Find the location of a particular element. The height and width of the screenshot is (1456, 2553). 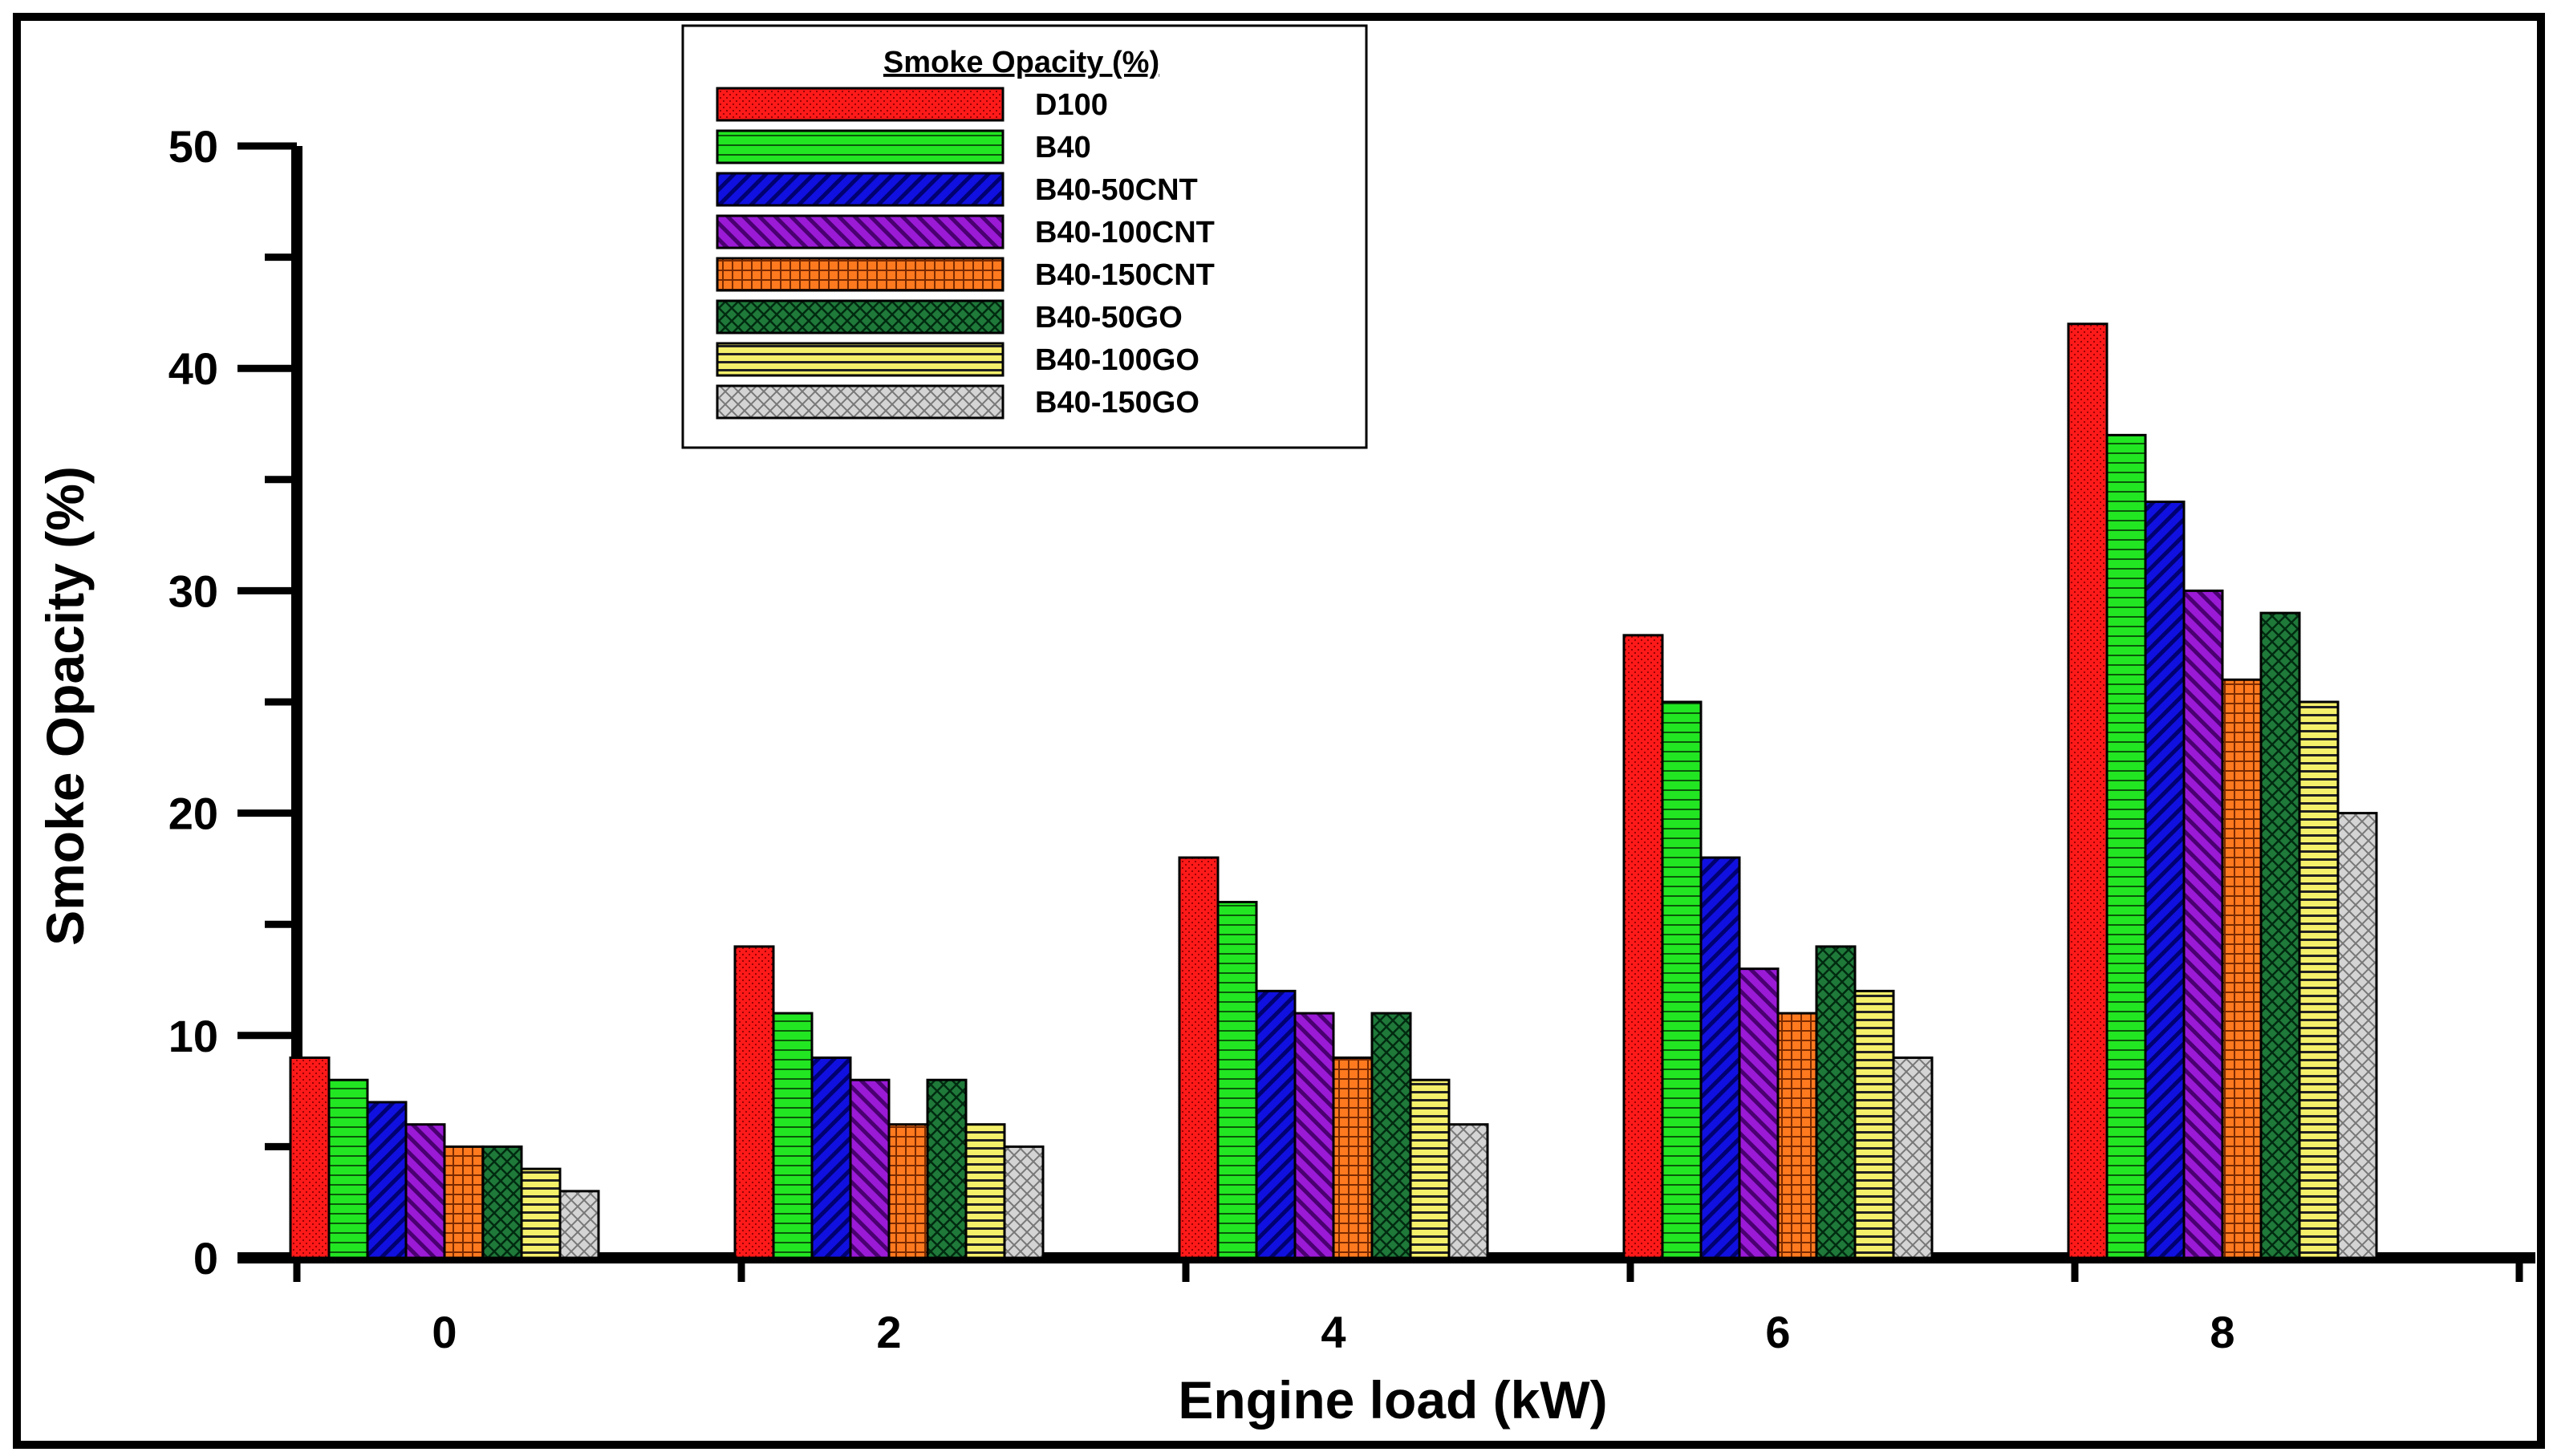

legend-label: B40-50CNT is located at coordinates (1116, 190).